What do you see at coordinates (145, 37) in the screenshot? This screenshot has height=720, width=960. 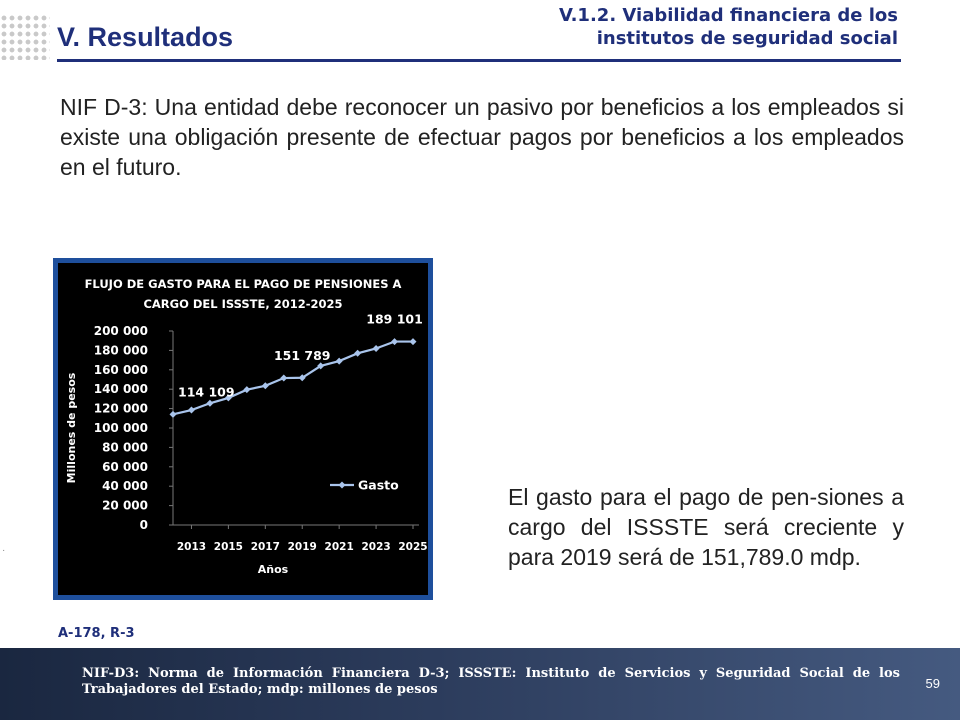 I see `section-title: V. Resultados` at bounding box center [145, 37].